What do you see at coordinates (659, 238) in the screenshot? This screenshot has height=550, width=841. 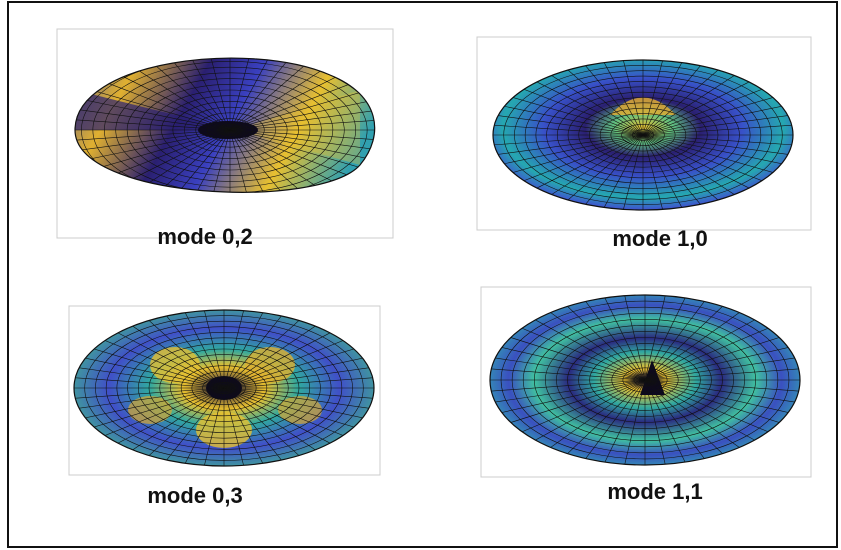 I see `panel-label: mode 1,0` at bounding box center [659, 238].